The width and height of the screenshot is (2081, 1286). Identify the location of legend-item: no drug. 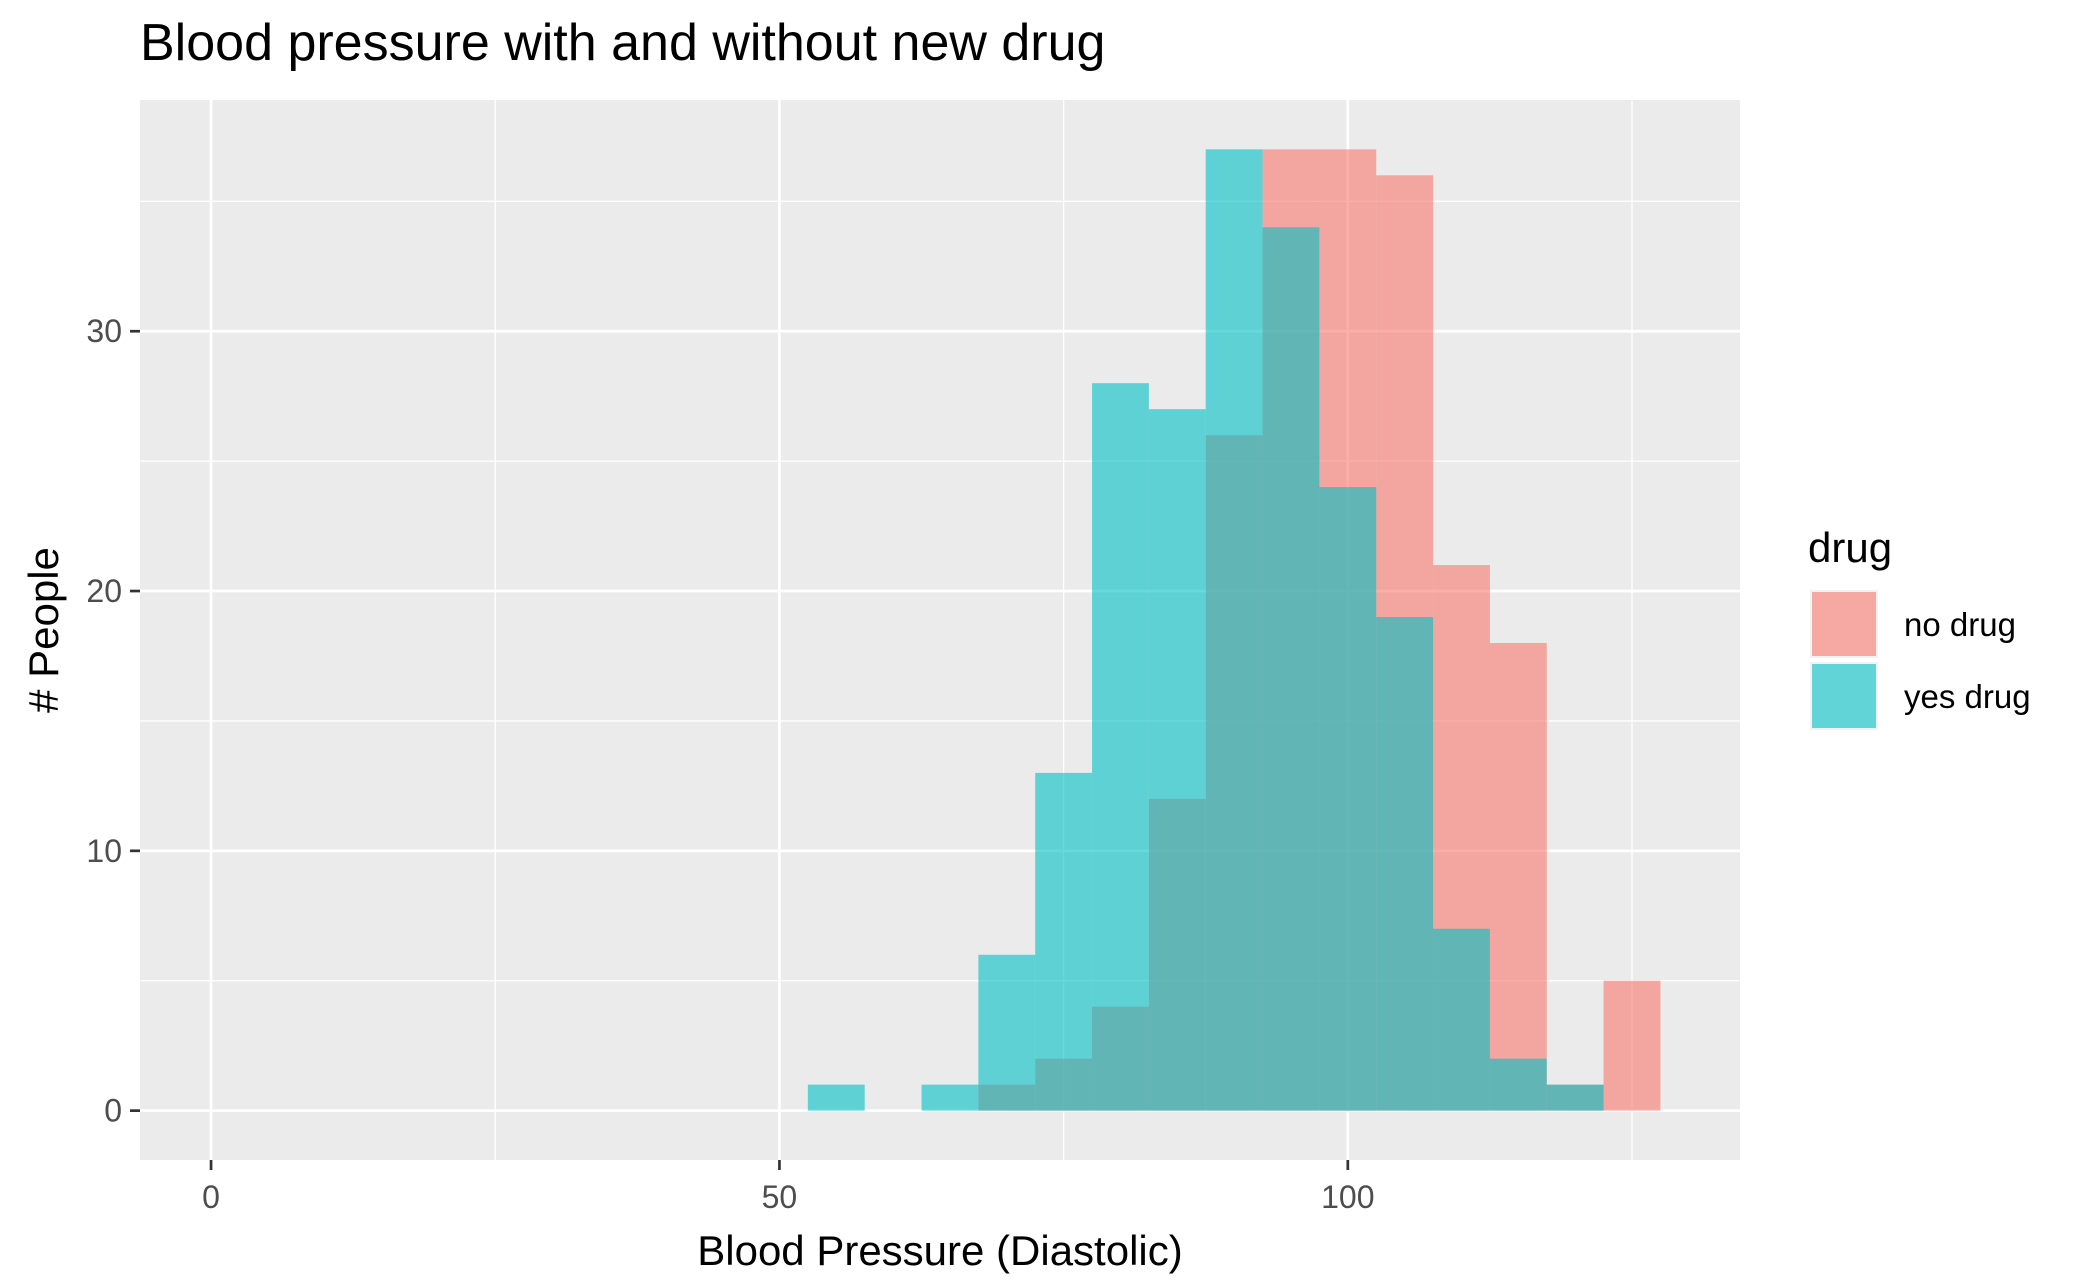
(1913, 624).